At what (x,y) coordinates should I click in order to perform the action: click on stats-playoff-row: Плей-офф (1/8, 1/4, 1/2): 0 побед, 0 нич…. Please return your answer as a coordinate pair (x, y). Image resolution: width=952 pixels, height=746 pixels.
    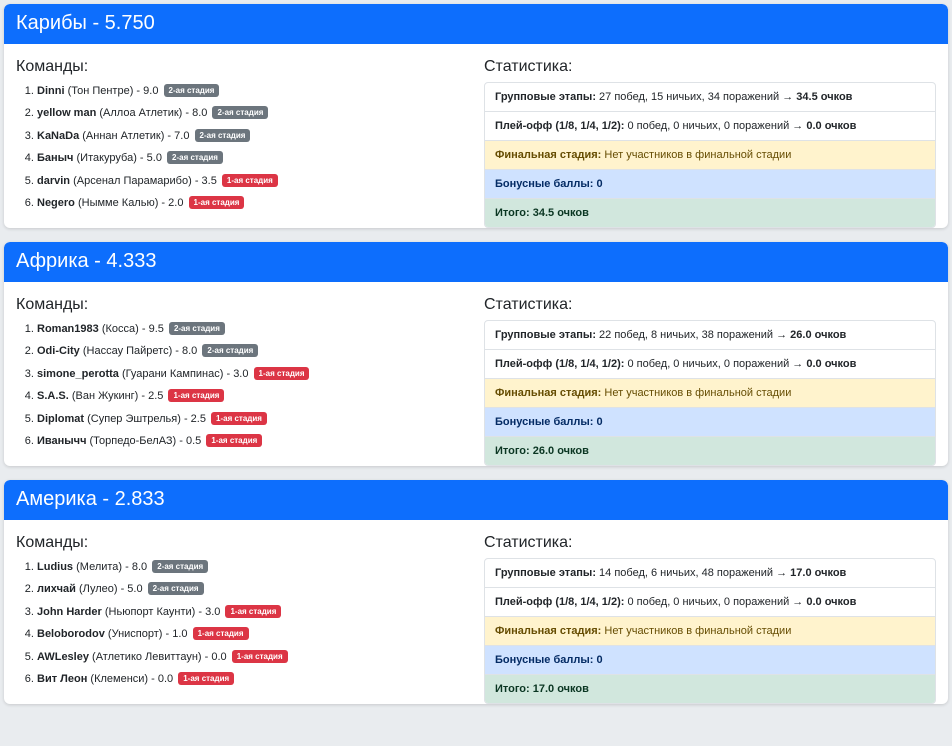
    Looking at the image, I should click on (710, 126).